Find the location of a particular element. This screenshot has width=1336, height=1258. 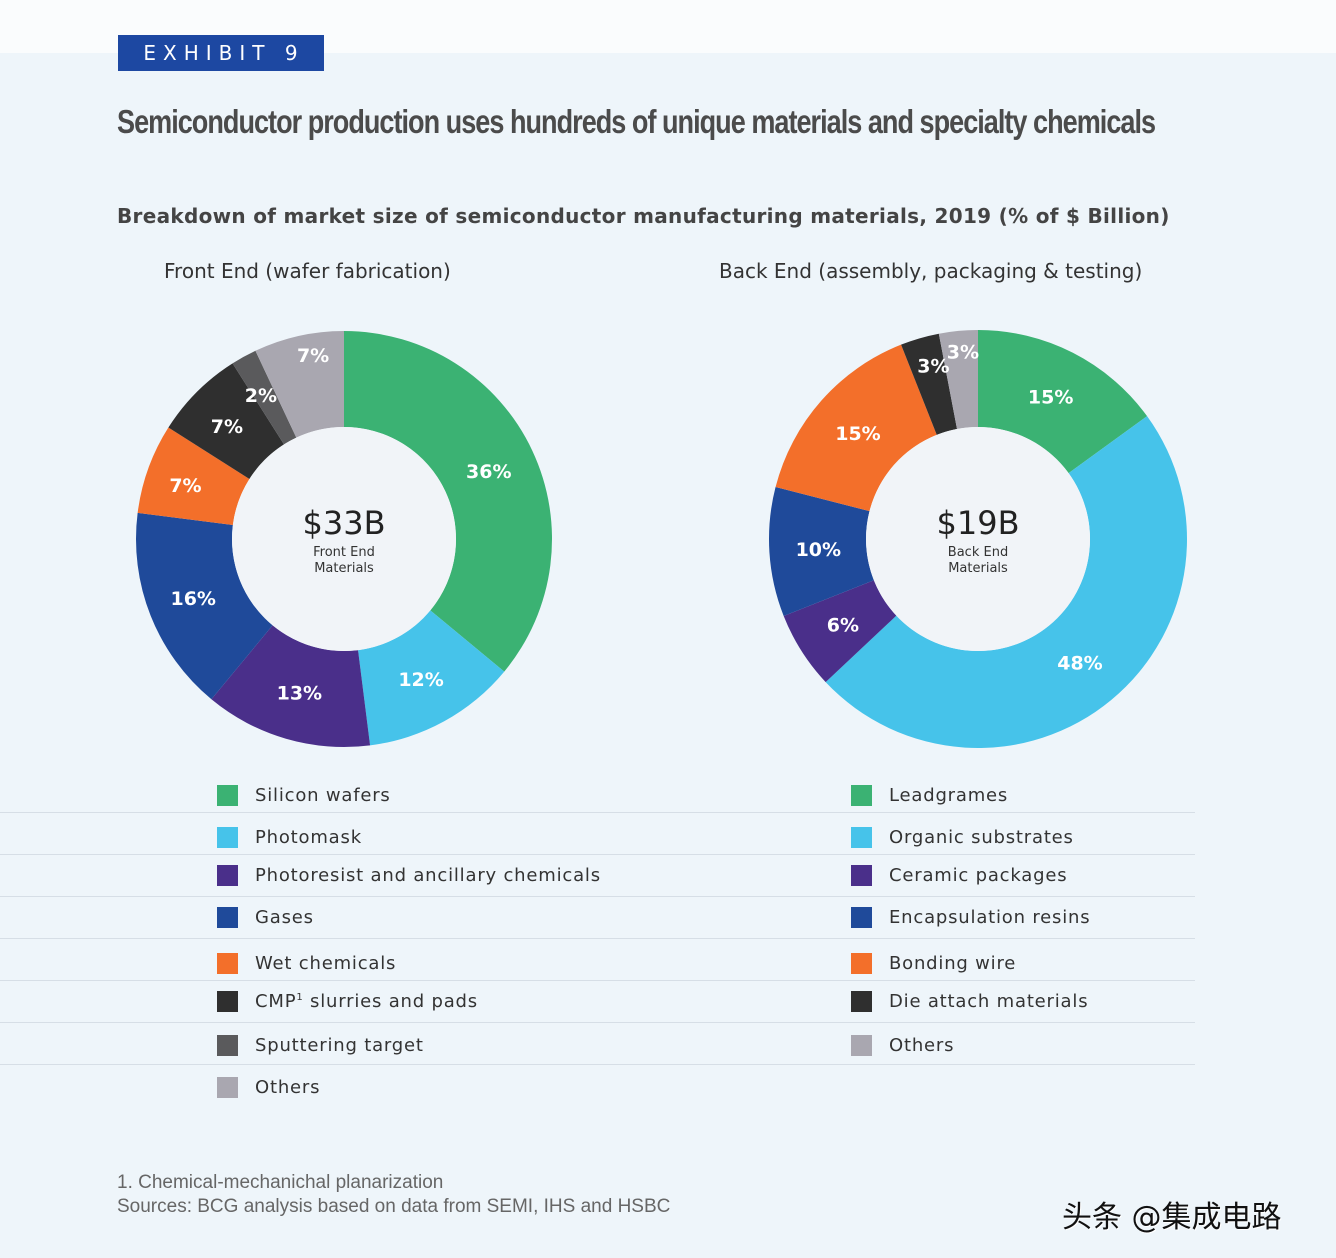

legend-item: Die attach materials is located at coordinates (969, 1001).